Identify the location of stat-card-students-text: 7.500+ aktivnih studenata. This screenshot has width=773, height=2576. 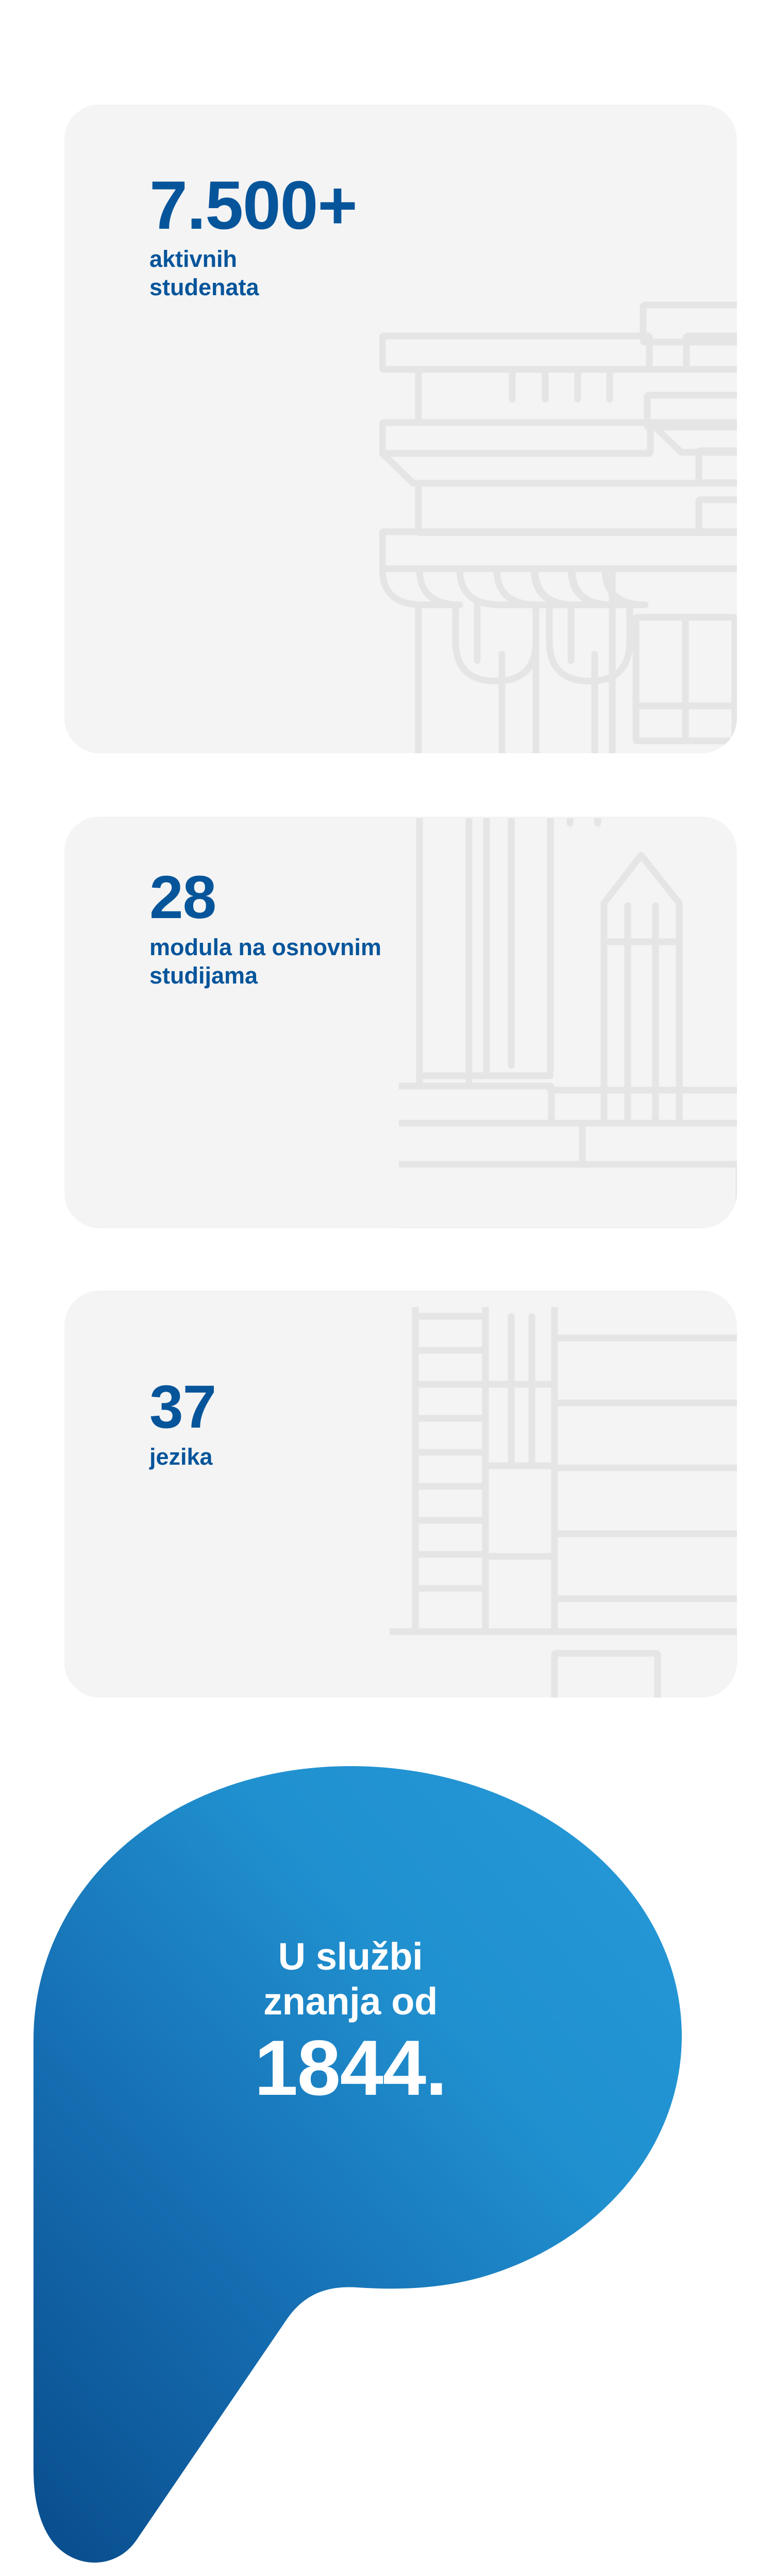
(253, 234).